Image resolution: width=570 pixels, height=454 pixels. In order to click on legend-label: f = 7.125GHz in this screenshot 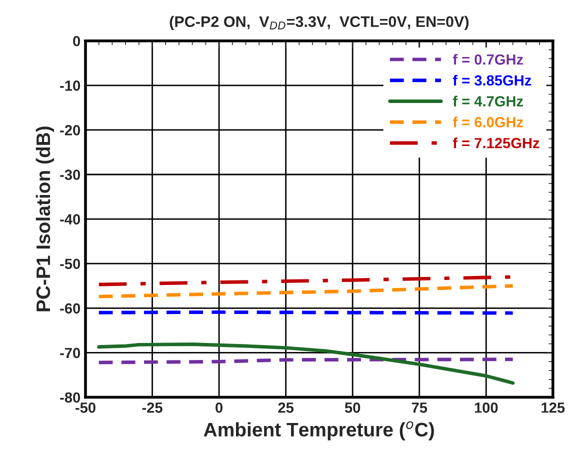, I will do `click(496, 143)`.